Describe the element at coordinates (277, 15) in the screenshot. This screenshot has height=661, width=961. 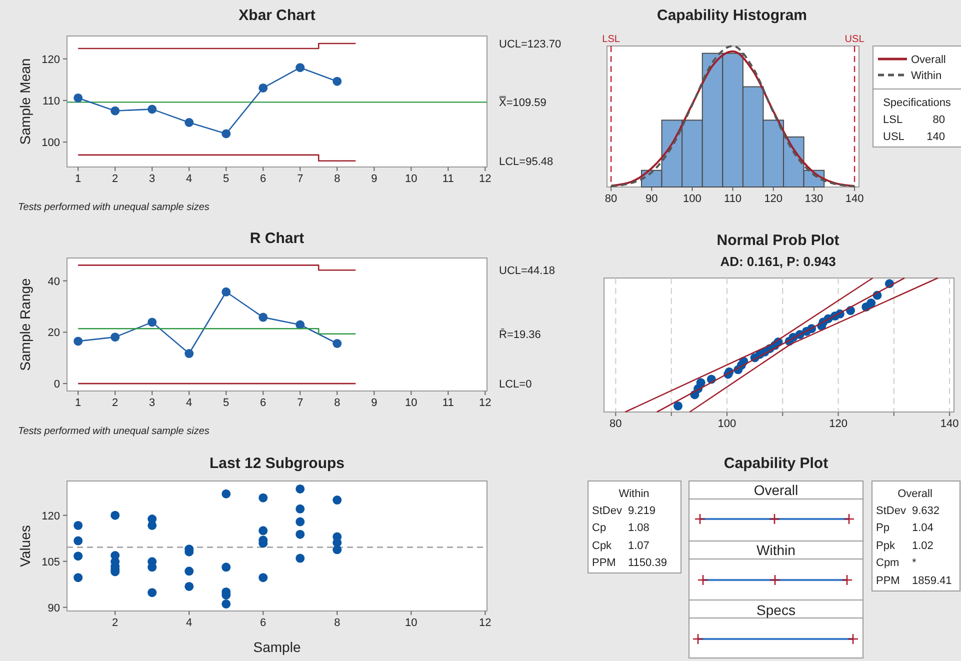
I see `chart-title: Xbar Chart` at that location.